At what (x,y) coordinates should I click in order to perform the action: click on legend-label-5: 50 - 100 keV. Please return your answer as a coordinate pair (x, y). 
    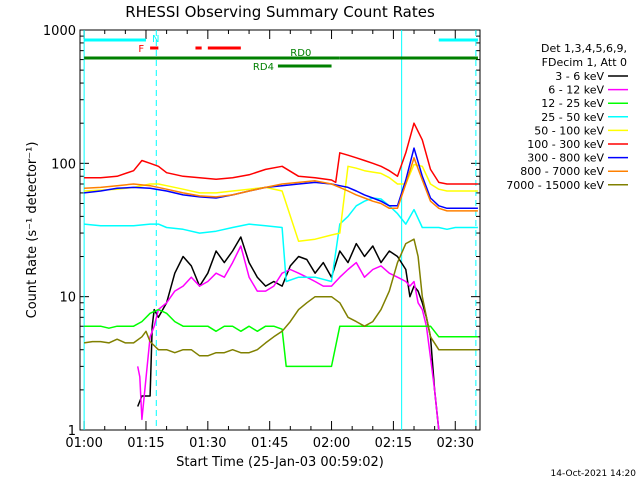
    Looking at the image, I should click on (569, 130).